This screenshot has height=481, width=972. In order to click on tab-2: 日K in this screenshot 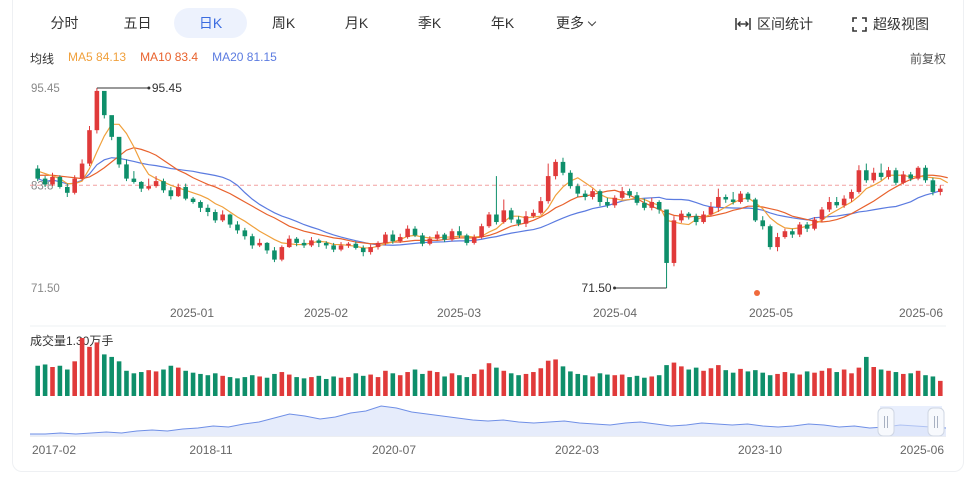, I will do `click(210, 23)`.